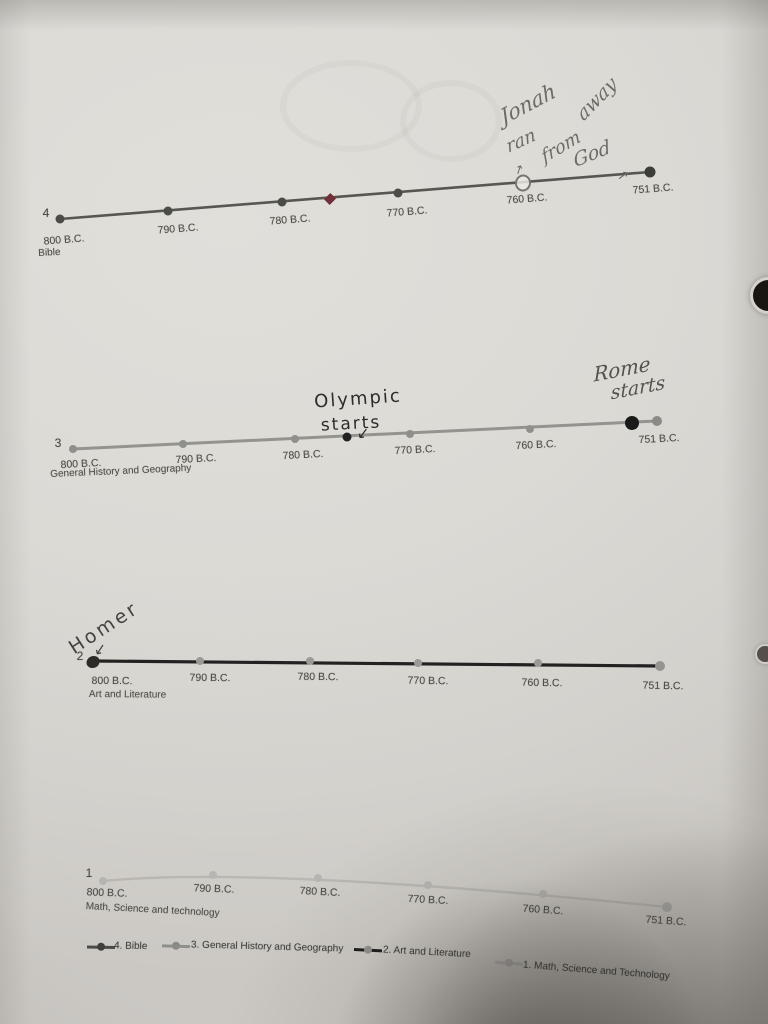 This screenshot has height=1024, width=768. I want to click on hole-punch, so click(761, 654).